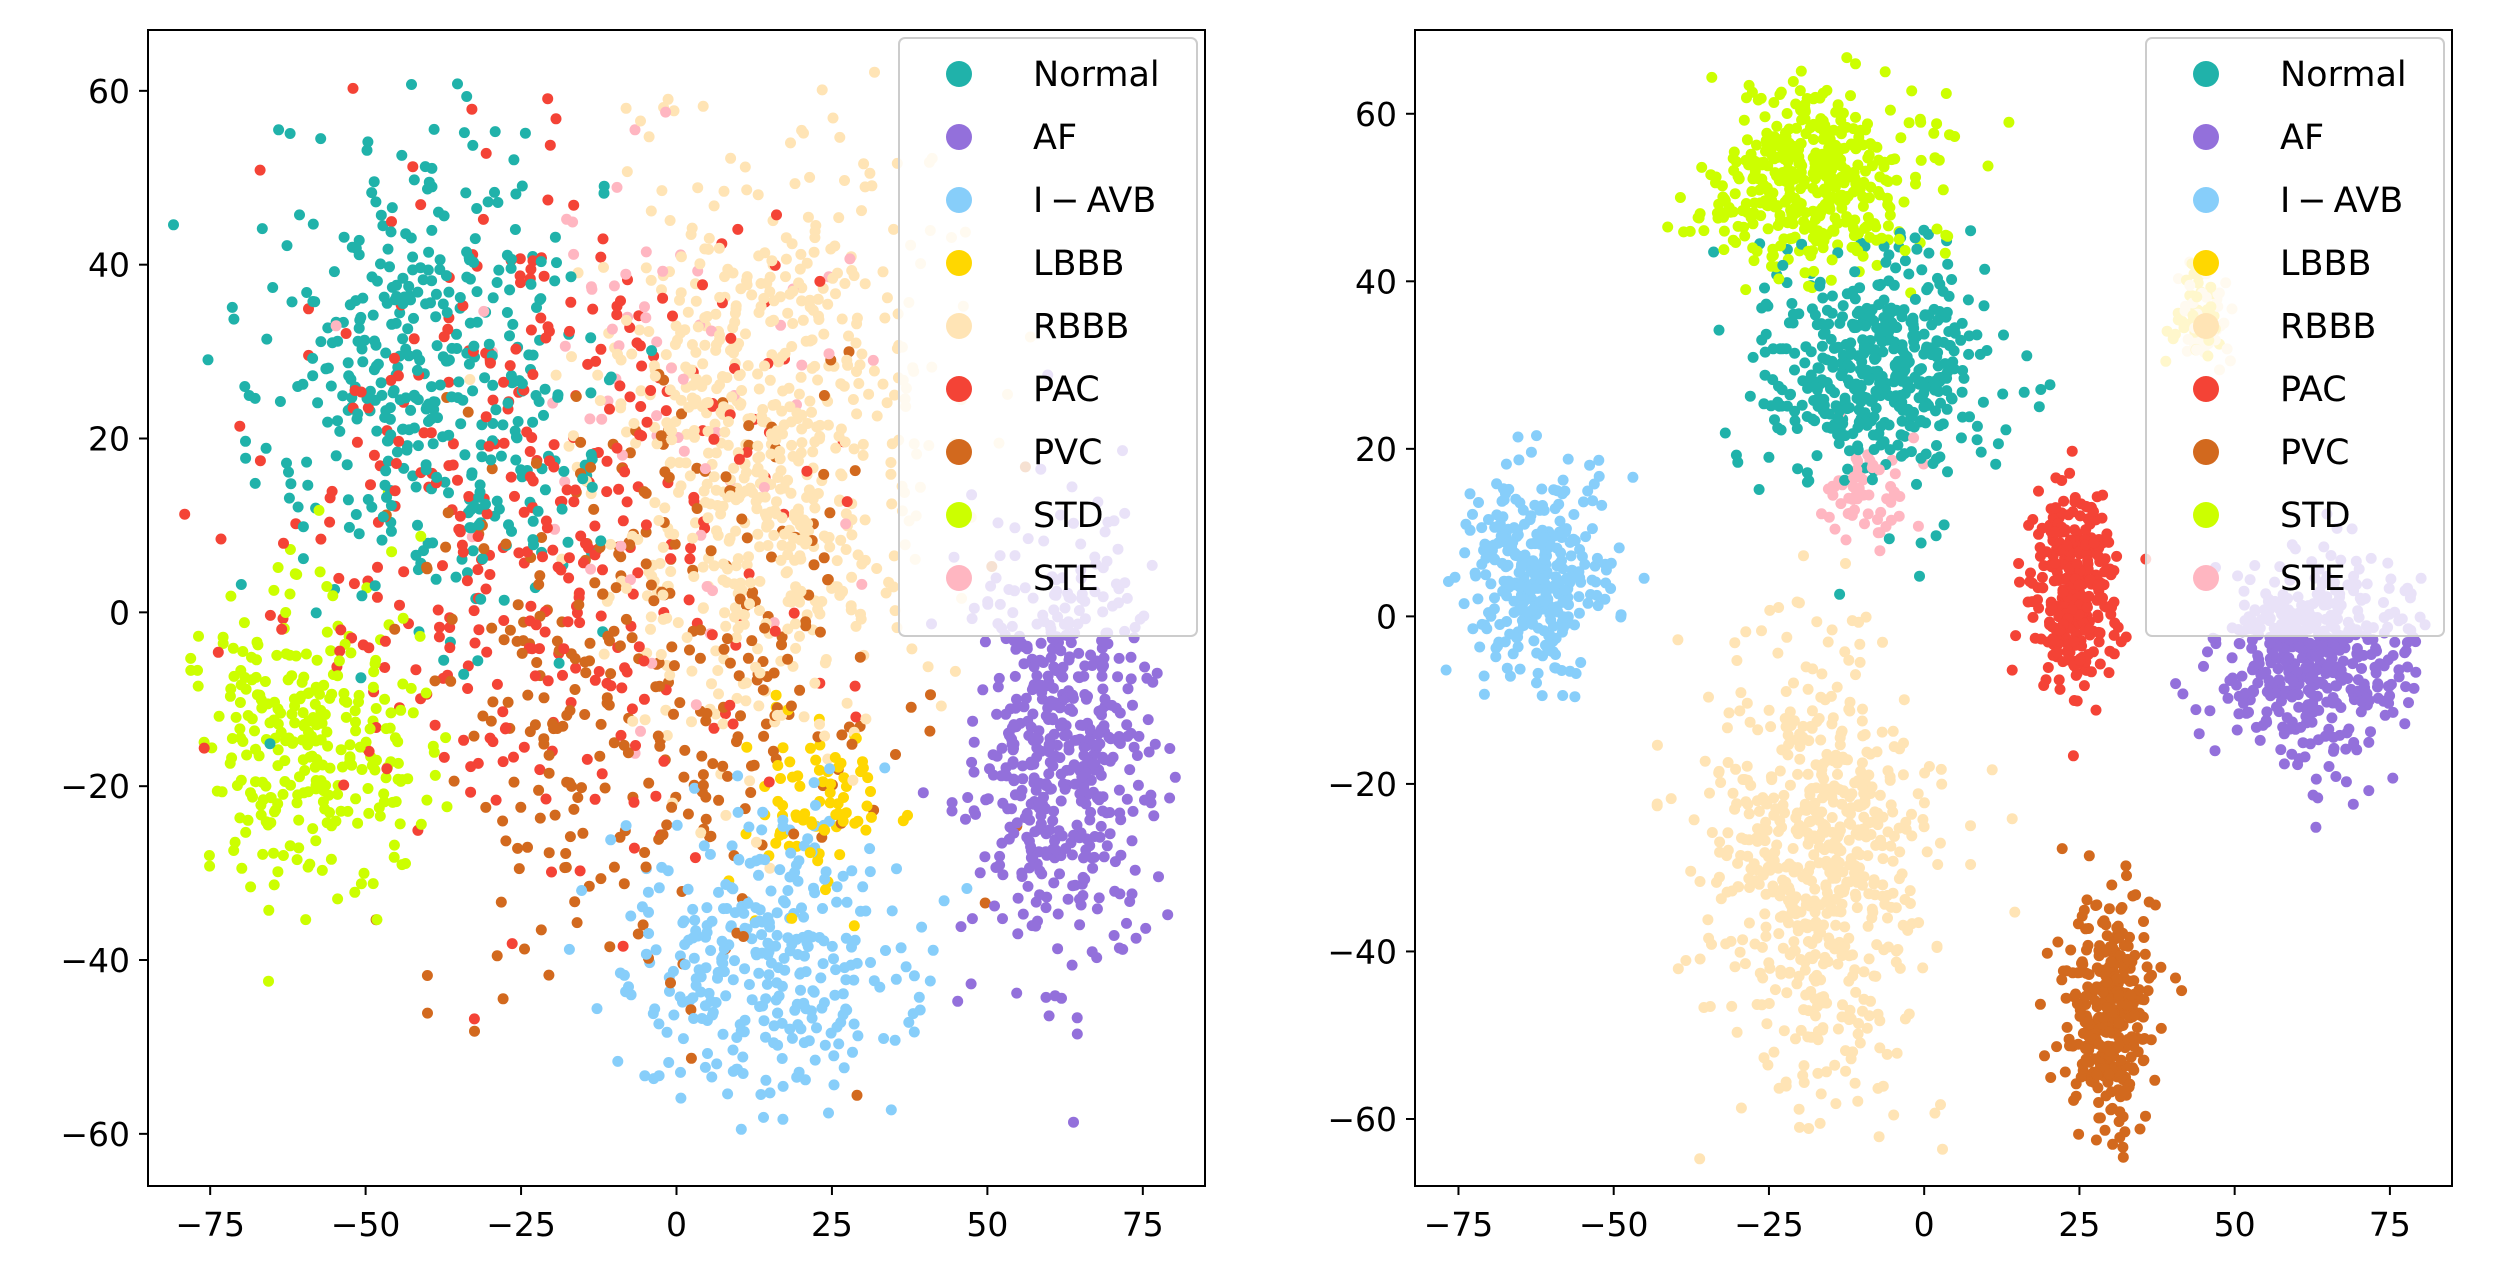  Describe the element at coordinates (959, 137) in the screenshot. I see `legend-marker` at that location.